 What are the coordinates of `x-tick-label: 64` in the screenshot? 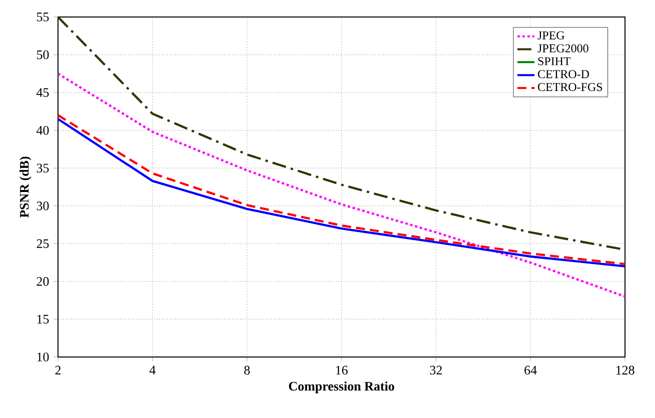 It's located at (530, 370).